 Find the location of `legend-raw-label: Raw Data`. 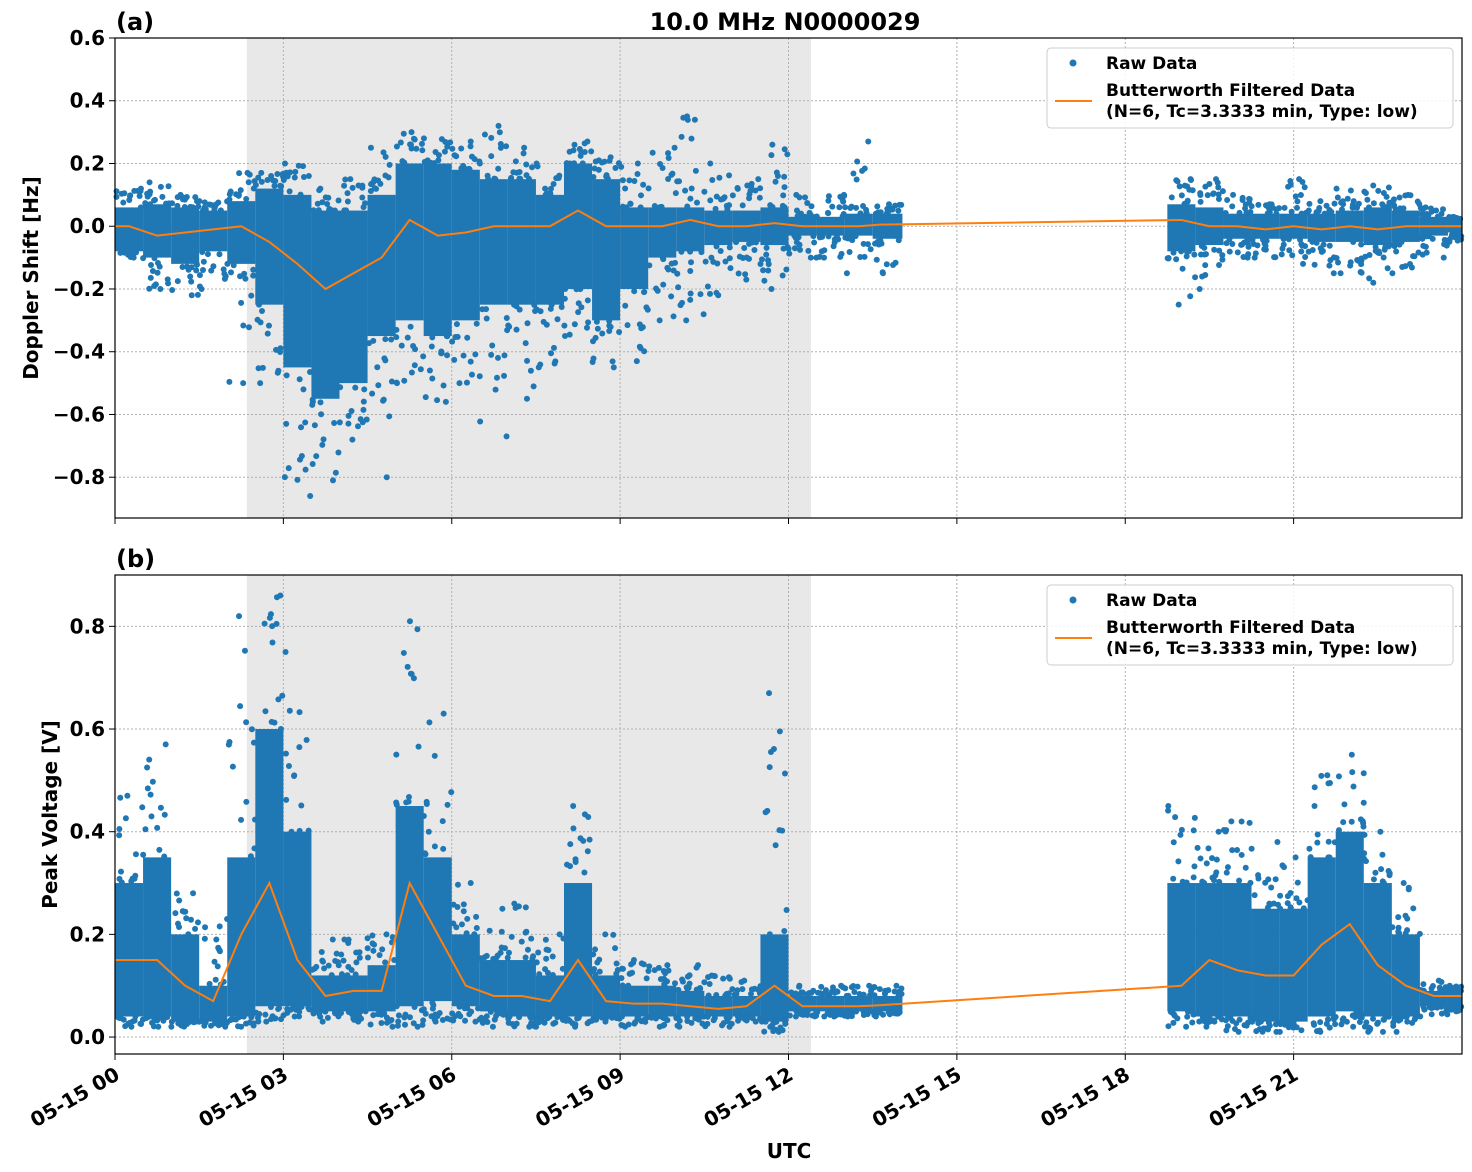

legend-raw-label: Raw Data is located at coordinates (1151, 601).